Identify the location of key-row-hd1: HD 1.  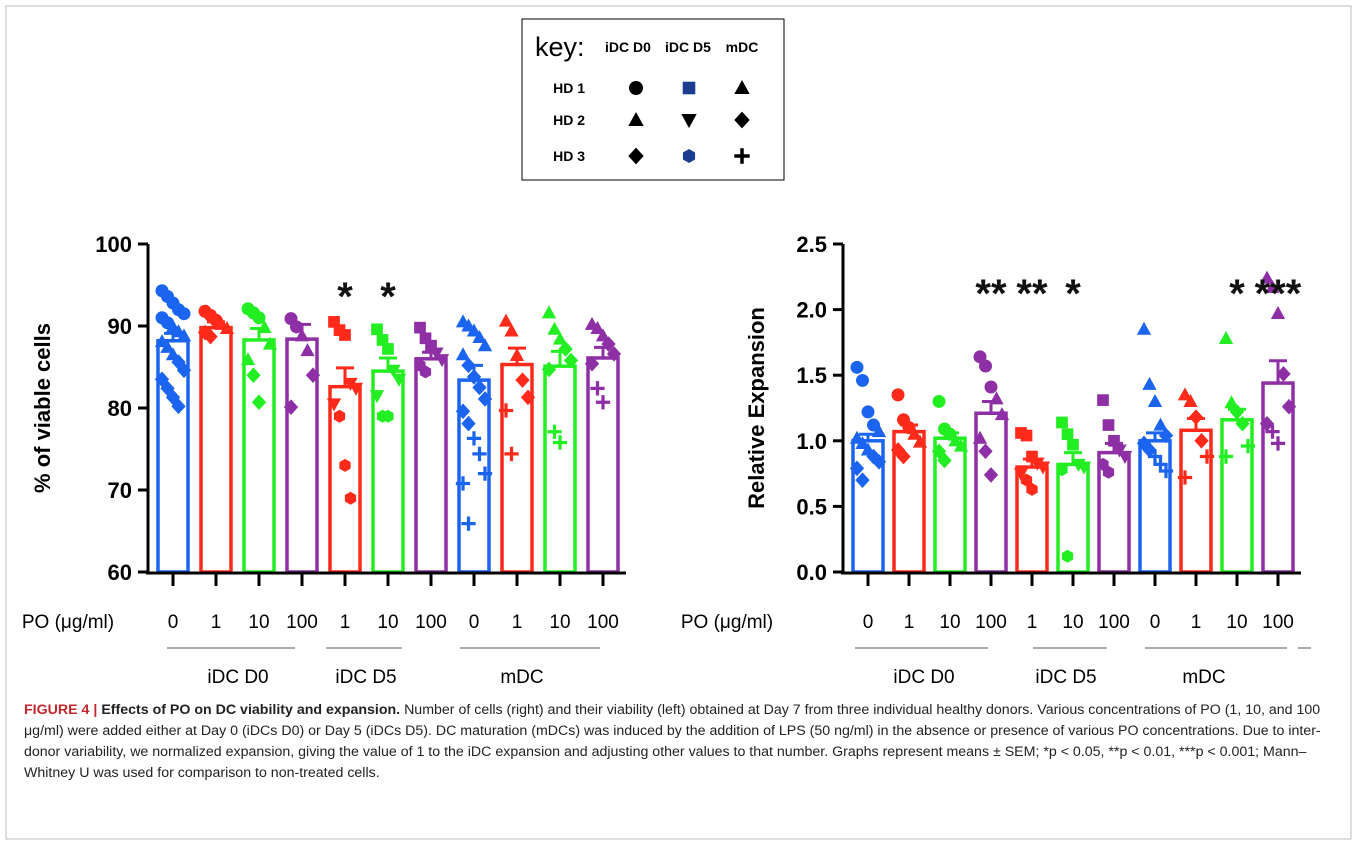
(569, 88).